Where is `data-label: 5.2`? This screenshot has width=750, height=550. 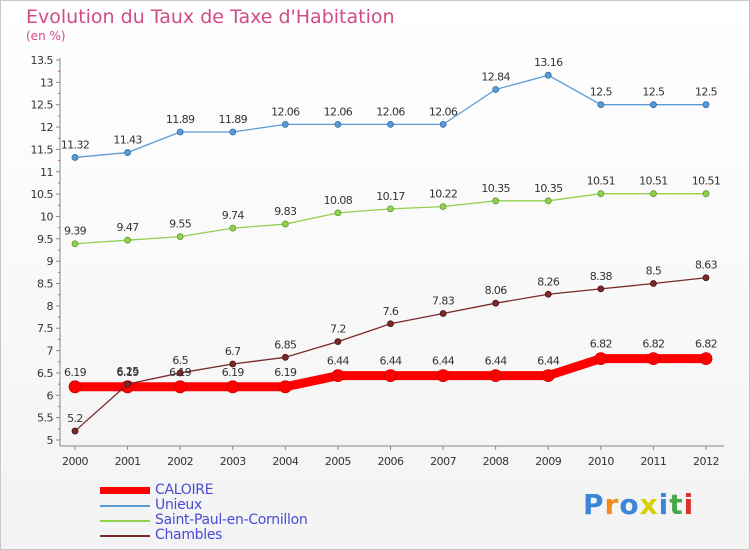 data-label: 5.2 is located at coordinates (75, 418).